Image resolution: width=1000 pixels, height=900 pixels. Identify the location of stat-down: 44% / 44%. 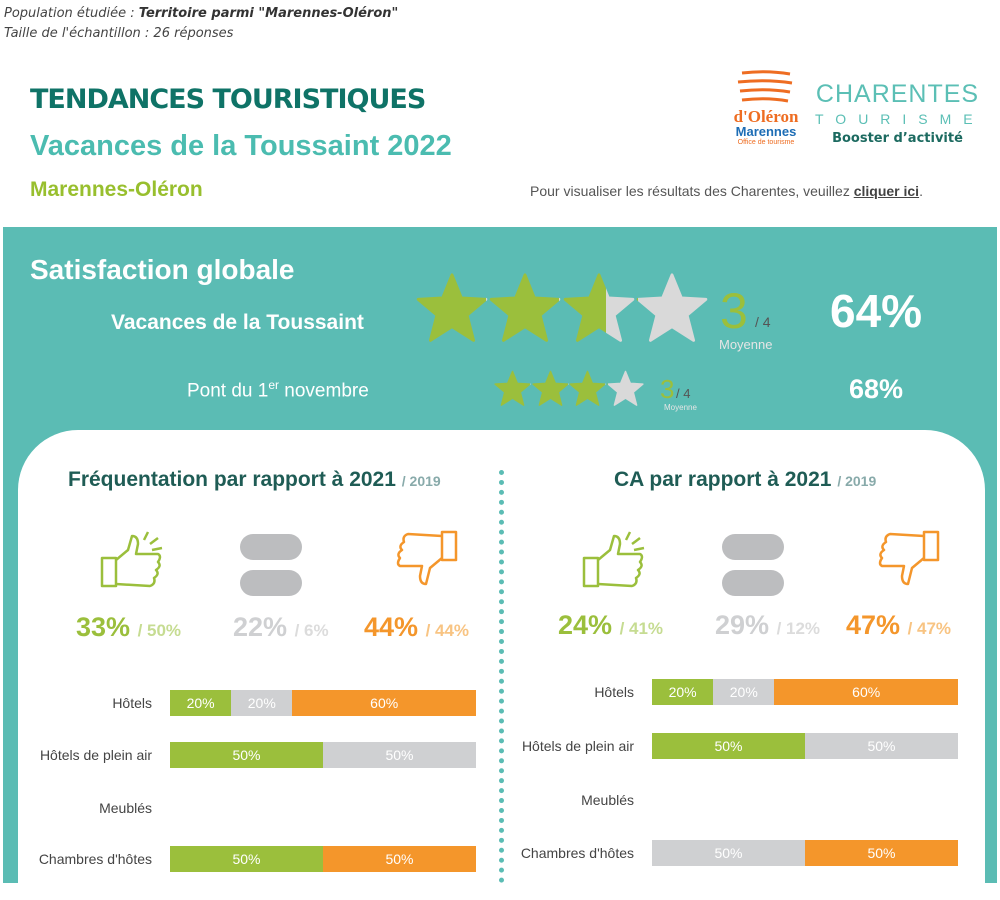
(416, 627).